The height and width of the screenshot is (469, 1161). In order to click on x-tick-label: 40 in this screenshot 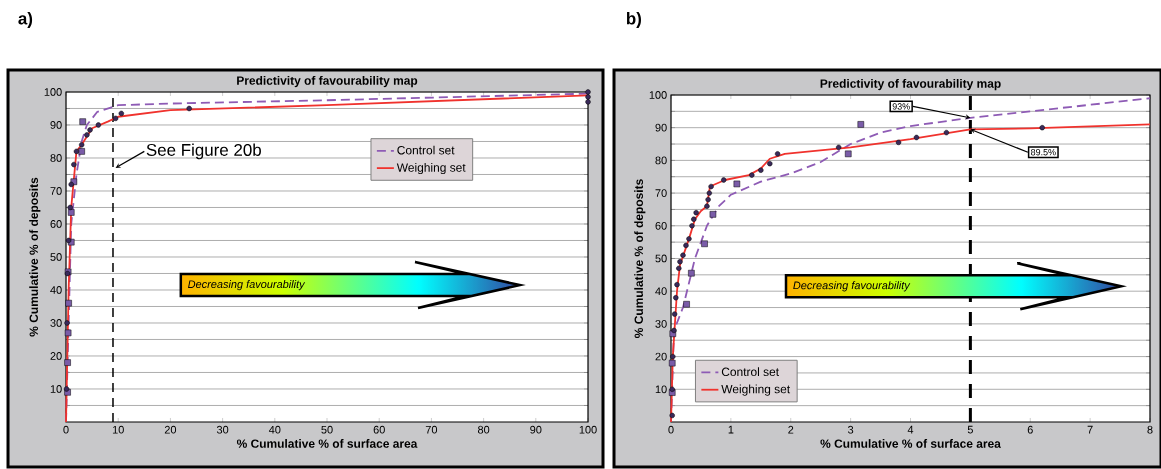, I will do `click(274, 429)`.